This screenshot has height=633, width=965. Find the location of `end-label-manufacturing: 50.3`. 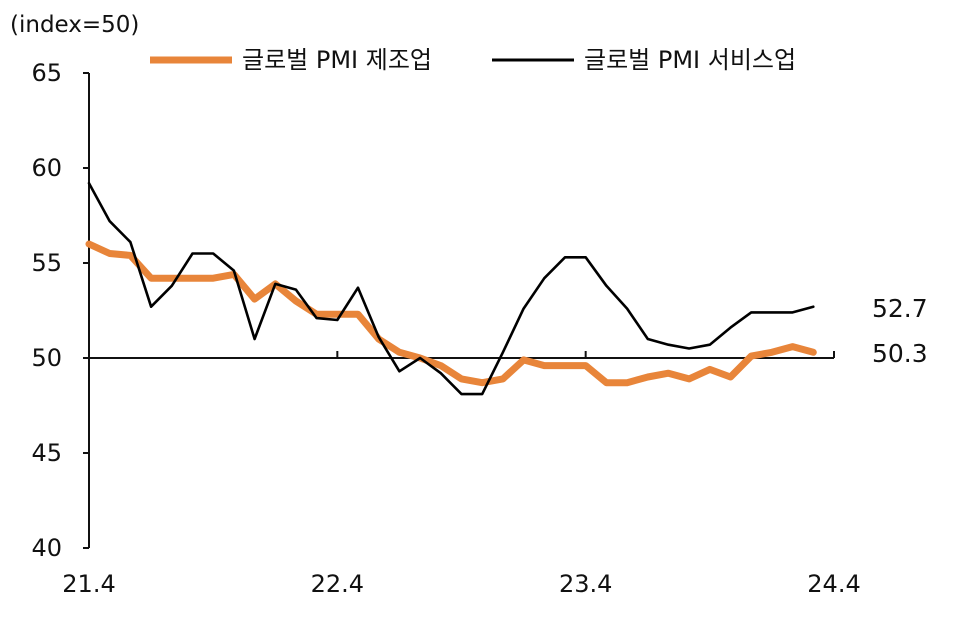

end-label-manufacturing: 50.3 is located at coordinates (900, 353).